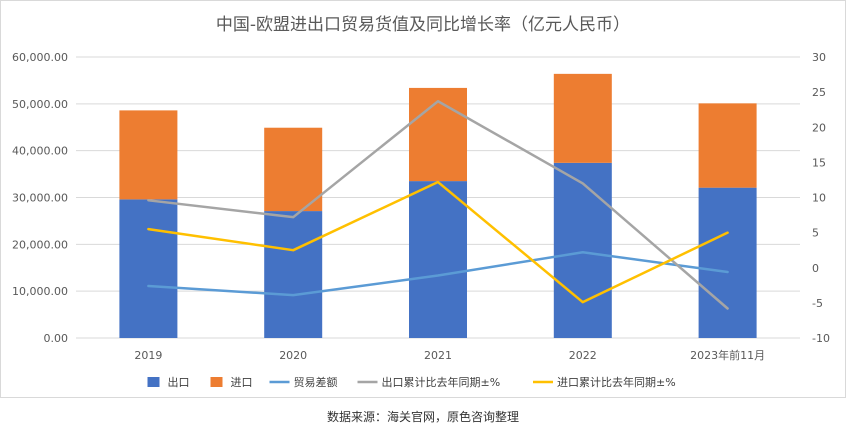 This screenshot has width=846, height=437. I want to click on legend-label: 出口, so click(179, 382).